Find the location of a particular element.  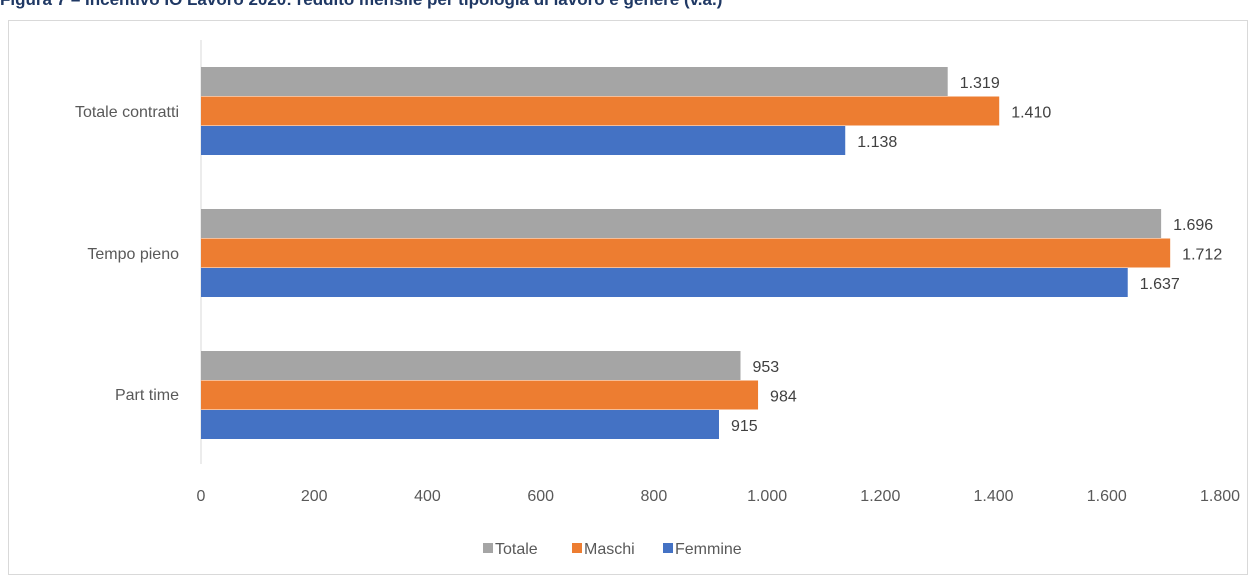

data-label: 1.138 is located at coordinates (877, 142).